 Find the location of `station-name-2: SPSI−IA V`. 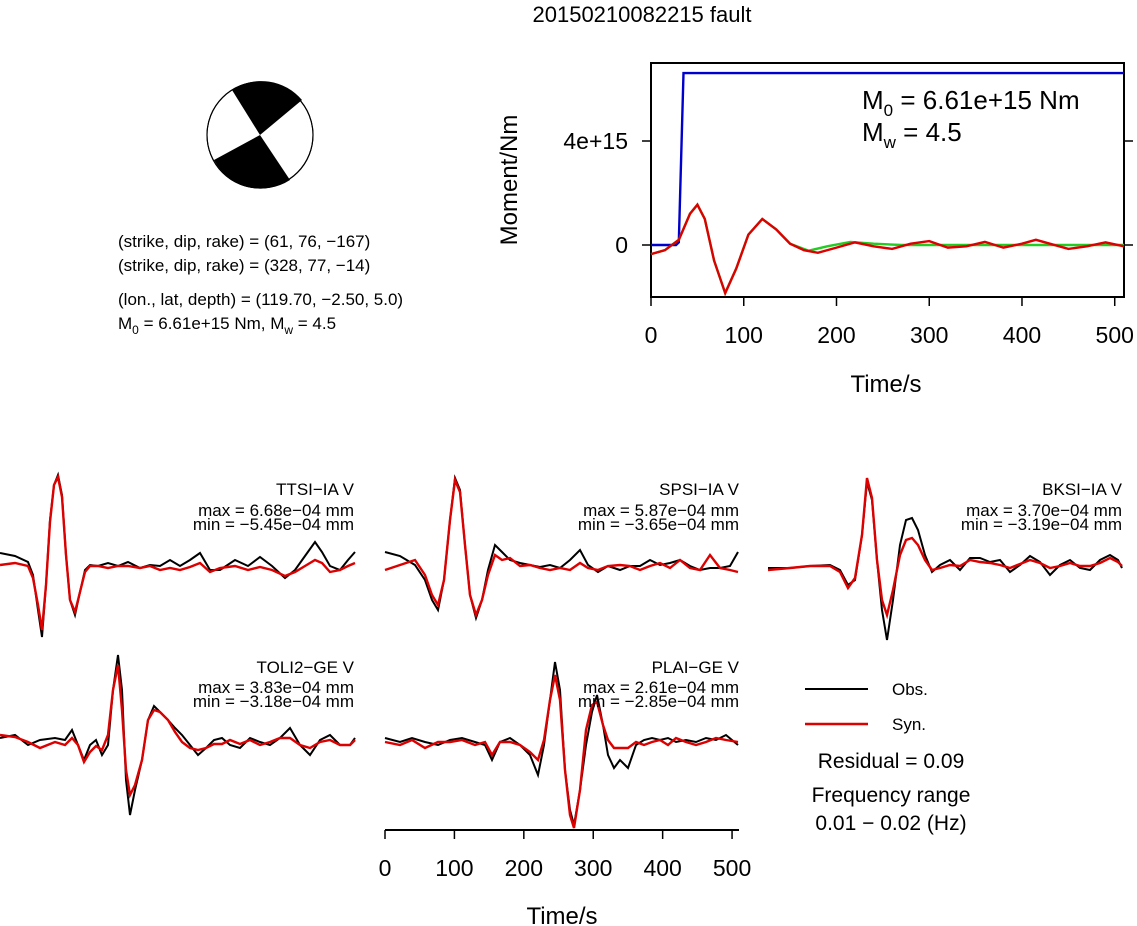

station-name-2: SPSI−IA V is located at coordinates (699, 489).